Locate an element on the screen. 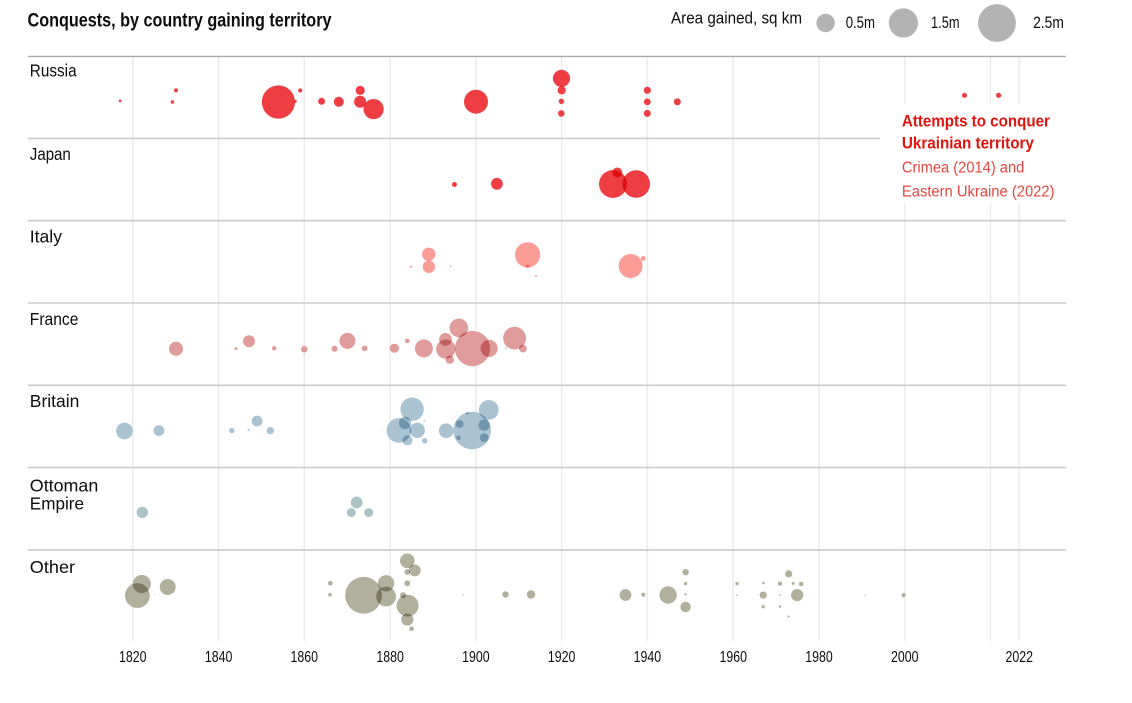  svg-text: Britain is located at coordinates (55, 401).